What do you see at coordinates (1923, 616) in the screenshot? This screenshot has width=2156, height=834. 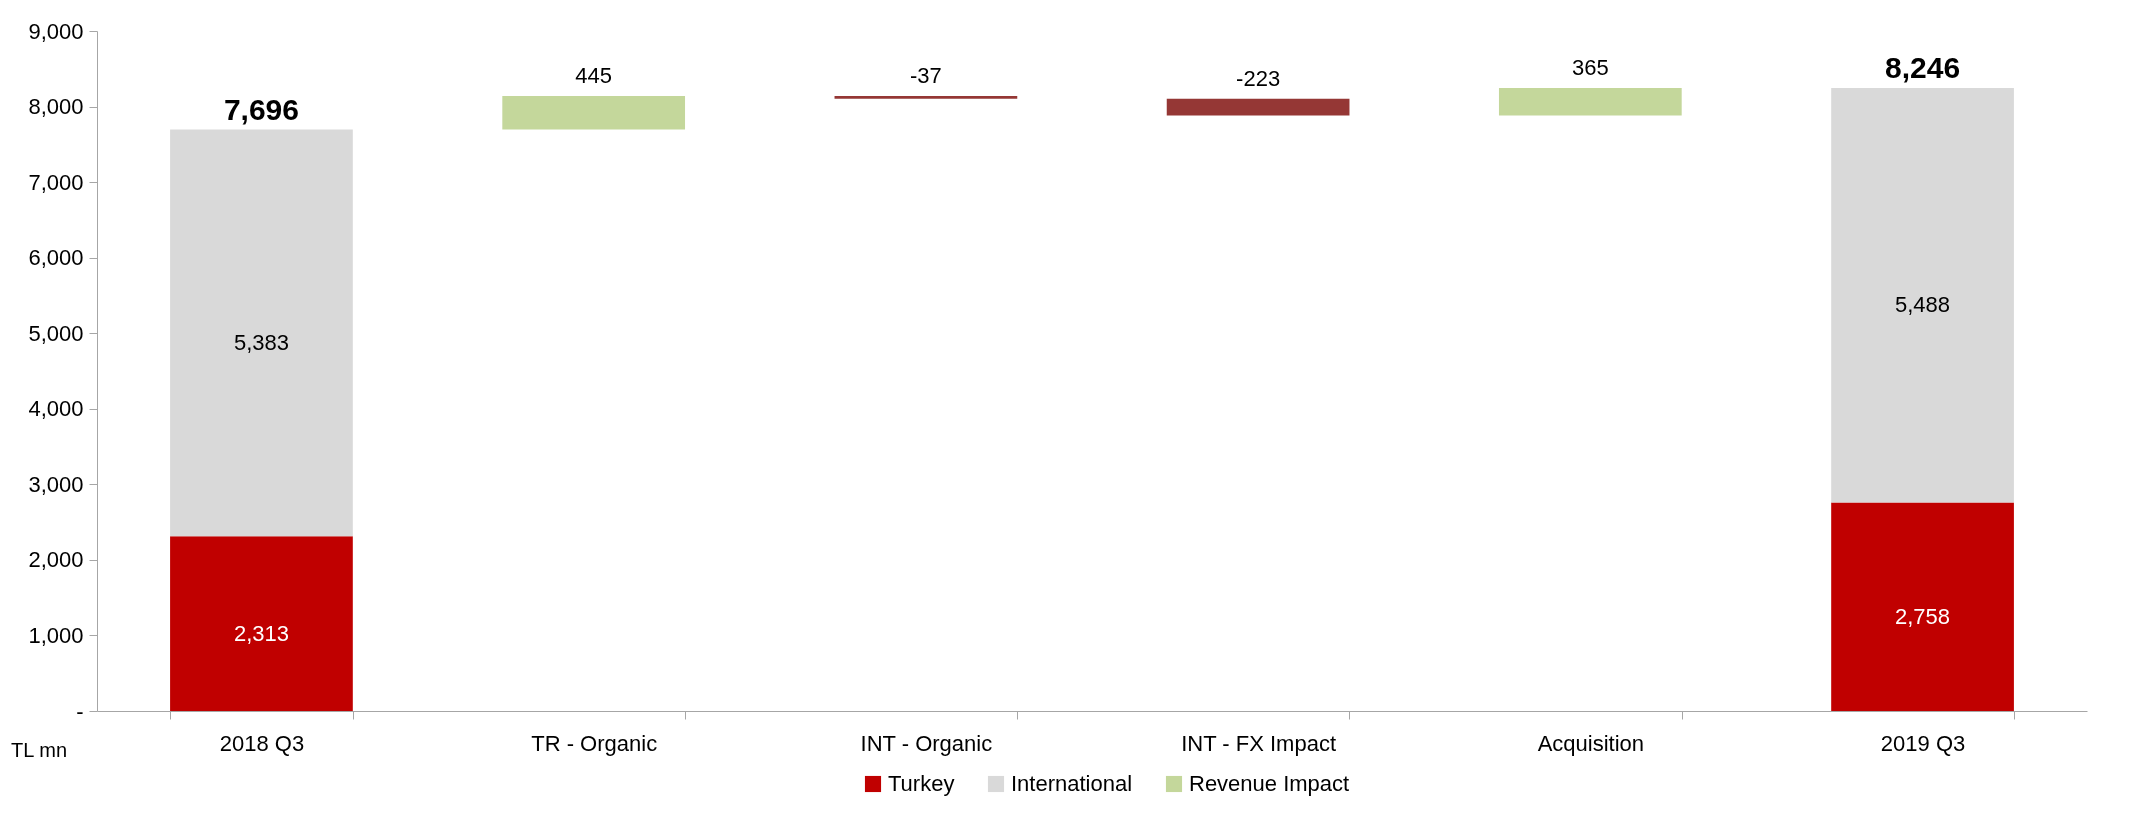 I see `data-label: 2,758` at bounding box center [1923, 616].